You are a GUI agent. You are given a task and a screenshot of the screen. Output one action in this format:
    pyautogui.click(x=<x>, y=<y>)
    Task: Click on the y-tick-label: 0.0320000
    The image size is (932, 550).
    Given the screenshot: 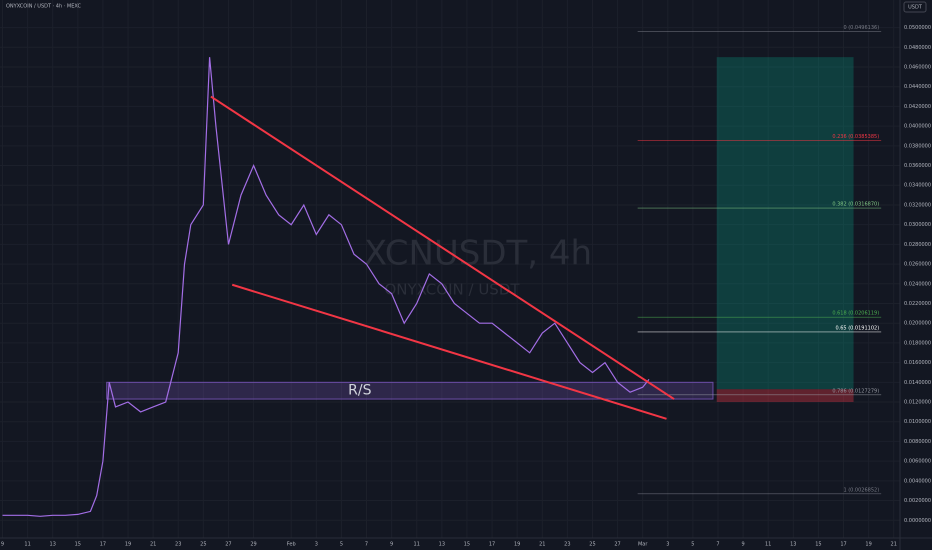 What is the action you would take?
    pyautogui.click(x=917, y=205)
    